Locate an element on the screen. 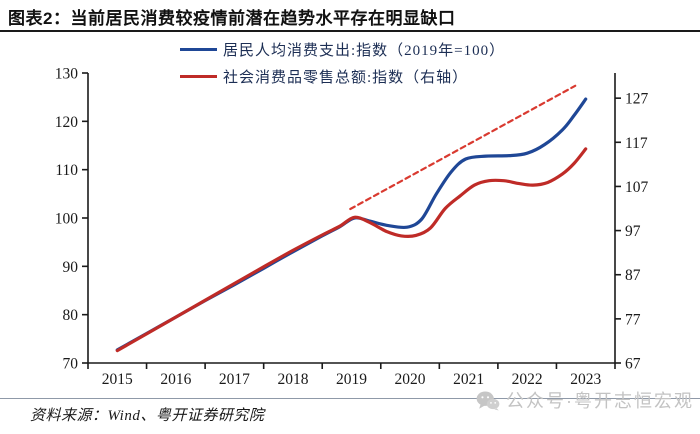 The height and width of the screenshot is (434, 700). legend-line-swatch-red is located at coordinates (198, 76).